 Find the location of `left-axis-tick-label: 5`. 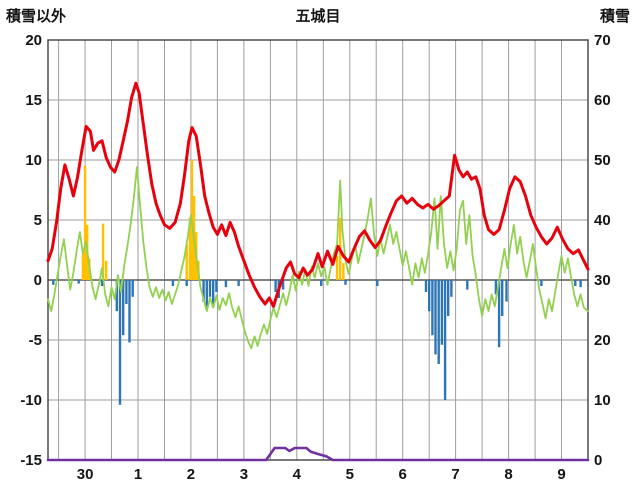

left-axis-tick-label: 5 is located at coordinates (38, 220).